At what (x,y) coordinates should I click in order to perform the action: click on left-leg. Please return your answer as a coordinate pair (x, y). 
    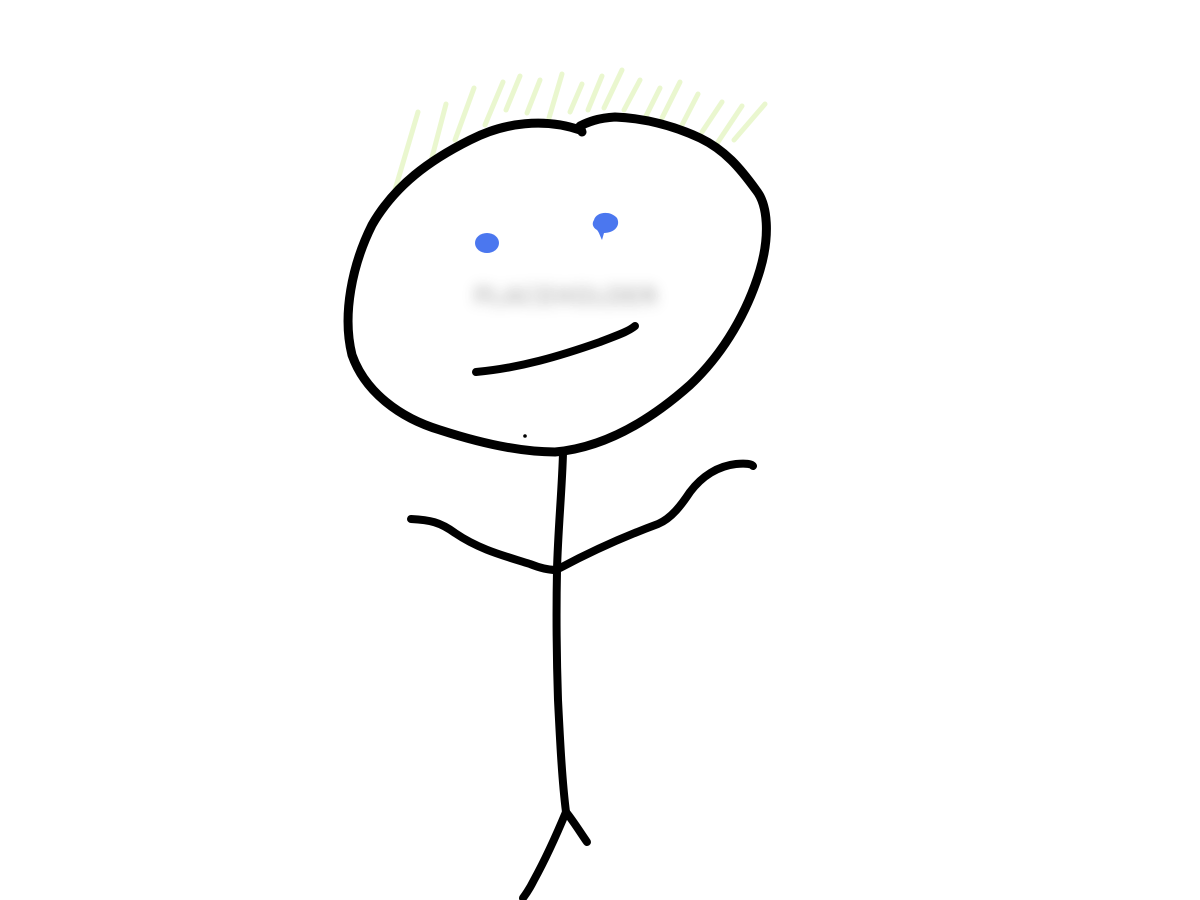
    Looking at the image, I should click on (544, 854).